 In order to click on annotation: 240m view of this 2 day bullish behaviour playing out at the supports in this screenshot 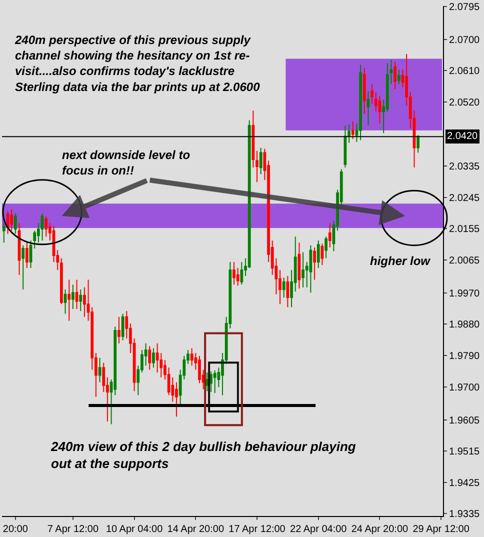, I will do `click(203, 455)`.